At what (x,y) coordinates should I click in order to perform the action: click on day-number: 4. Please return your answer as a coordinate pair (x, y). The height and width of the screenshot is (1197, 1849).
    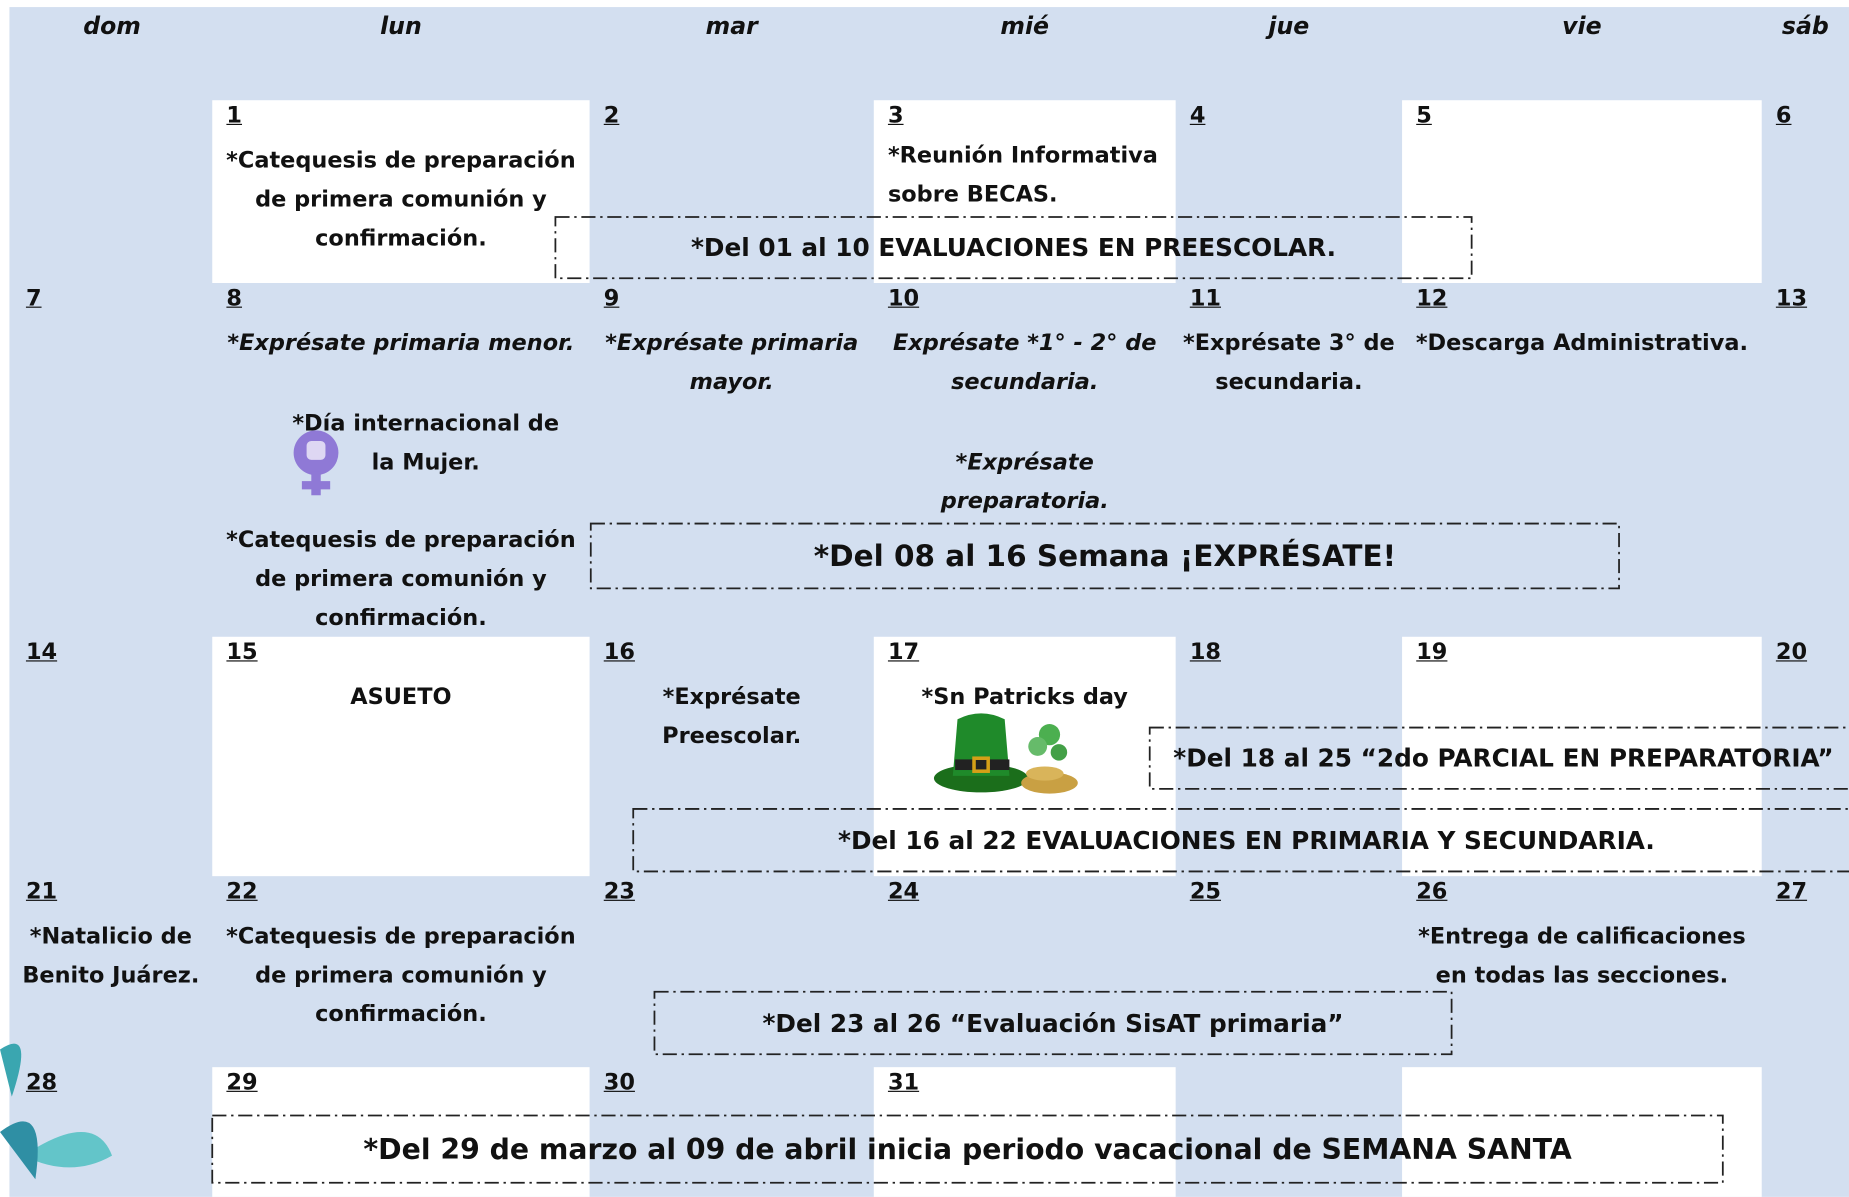
    Looking at the image, I should click on (1197, 115).